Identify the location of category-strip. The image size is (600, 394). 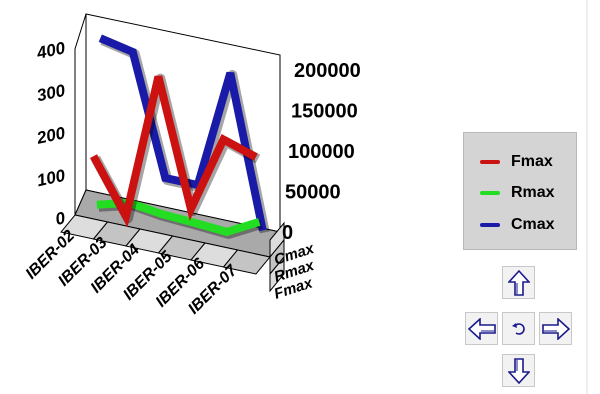
(246, 262).